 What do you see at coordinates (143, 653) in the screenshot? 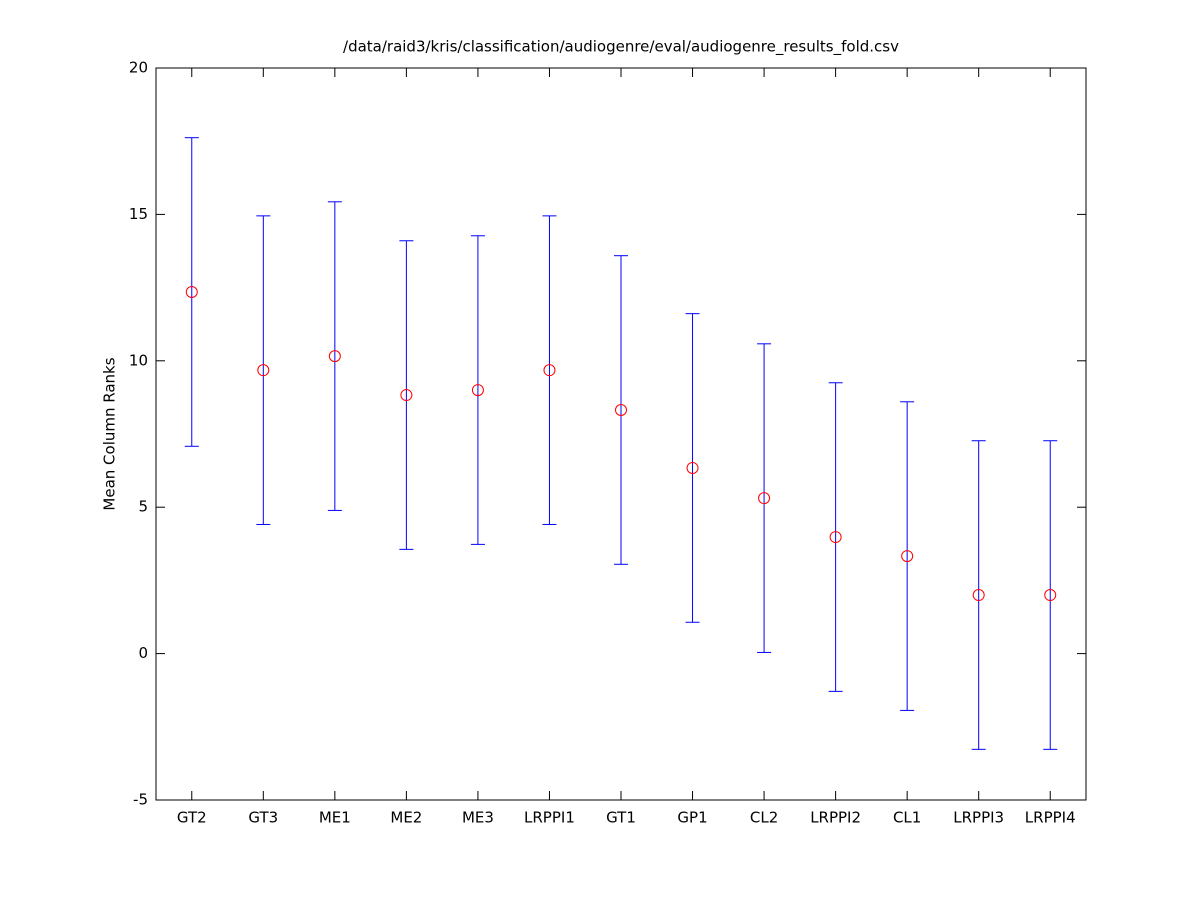
I see `y-tick-label: 0` at bounding box center [143, 653].